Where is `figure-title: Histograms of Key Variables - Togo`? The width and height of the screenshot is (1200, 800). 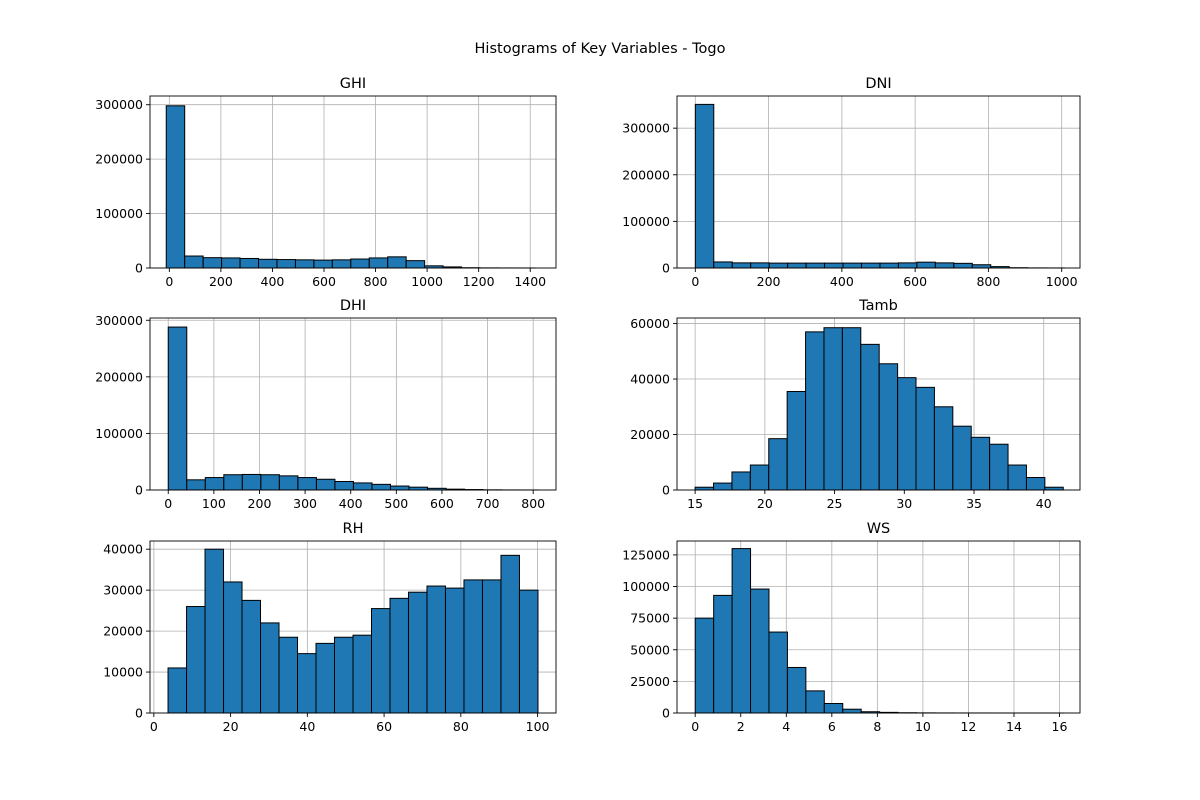
figure-title: Histograms of Key Variables - Togo is located at coordinates (600, 49).